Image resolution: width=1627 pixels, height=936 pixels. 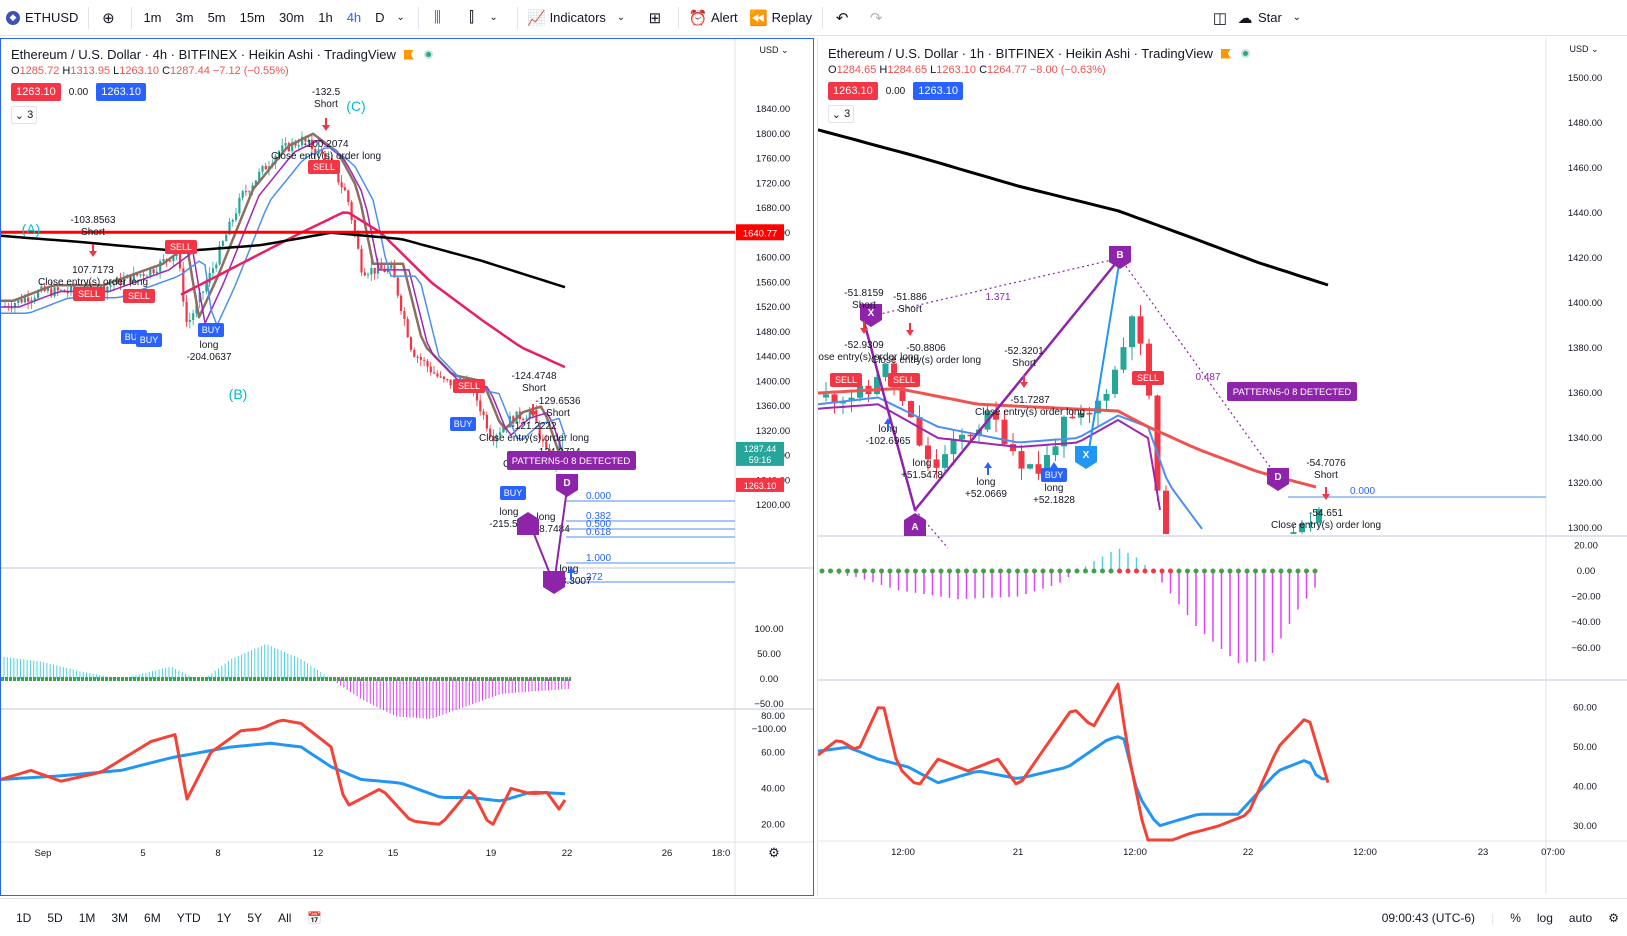 I want to click on percent-toggle: %, so click(x=1515, y=918).